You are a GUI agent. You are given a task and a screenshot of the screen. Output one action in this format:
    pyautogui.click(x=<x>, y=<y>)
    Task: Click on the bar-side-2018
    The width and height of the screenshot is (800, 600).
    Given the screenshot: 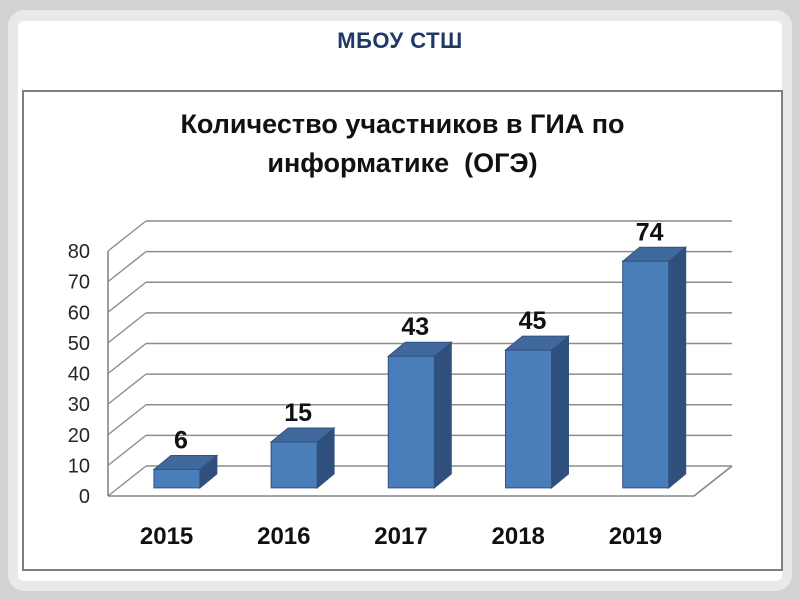 What is the action you would take?
    pyautogui.click(x=560, y=412)
    